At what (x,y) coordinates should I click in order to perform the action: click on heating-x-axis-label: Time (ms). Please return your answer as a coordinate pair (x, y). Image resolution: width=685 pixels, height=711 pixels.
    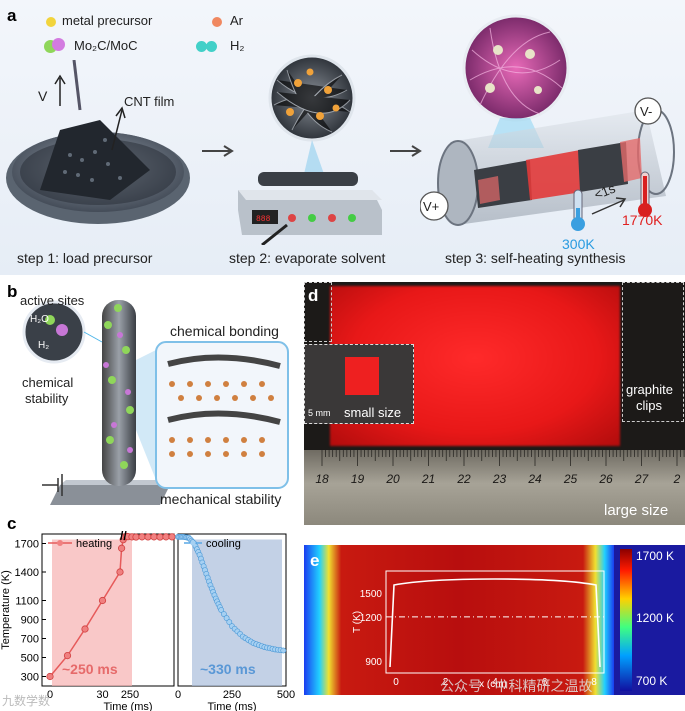
    Looking at the image, I should click on (127, 706).